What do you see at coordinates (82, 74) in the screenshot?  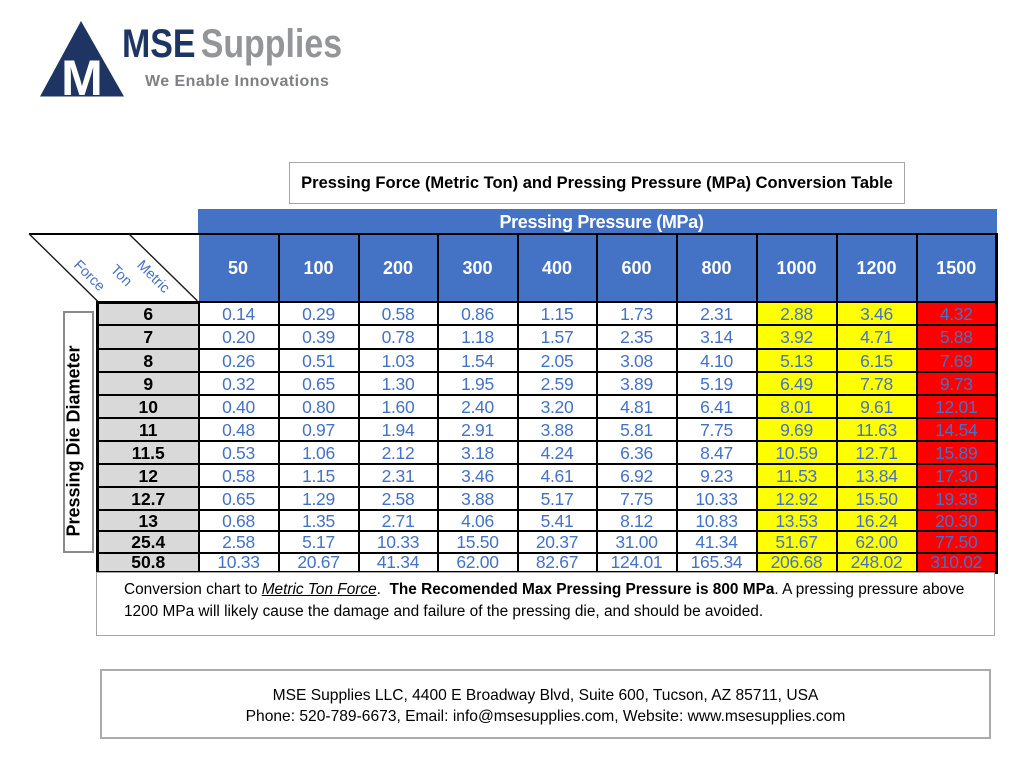 I see `svg-text: M` at bounding box center [82, 74].